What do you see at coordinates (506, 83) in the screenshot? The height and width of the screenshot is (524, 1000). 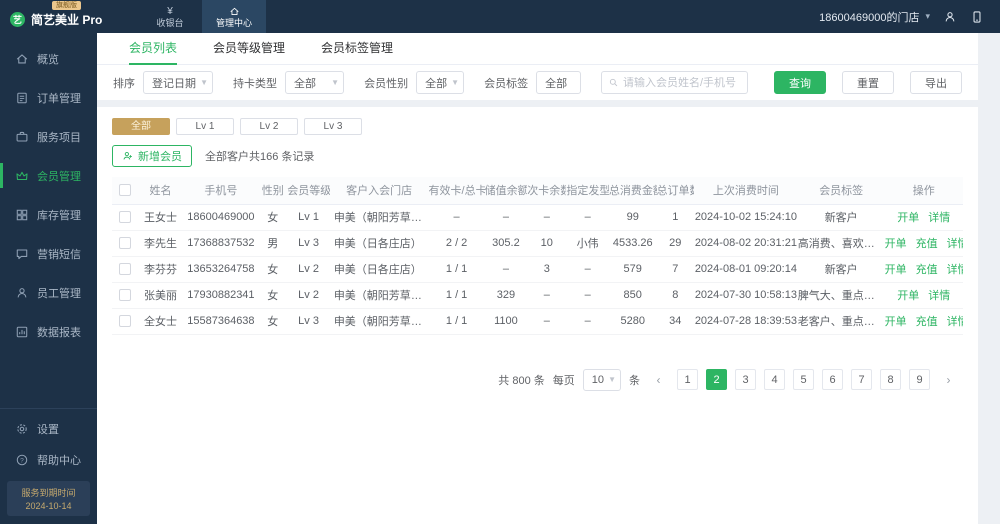 I see `member-tag-label: 会员标签` at bounding box center [506, 83].